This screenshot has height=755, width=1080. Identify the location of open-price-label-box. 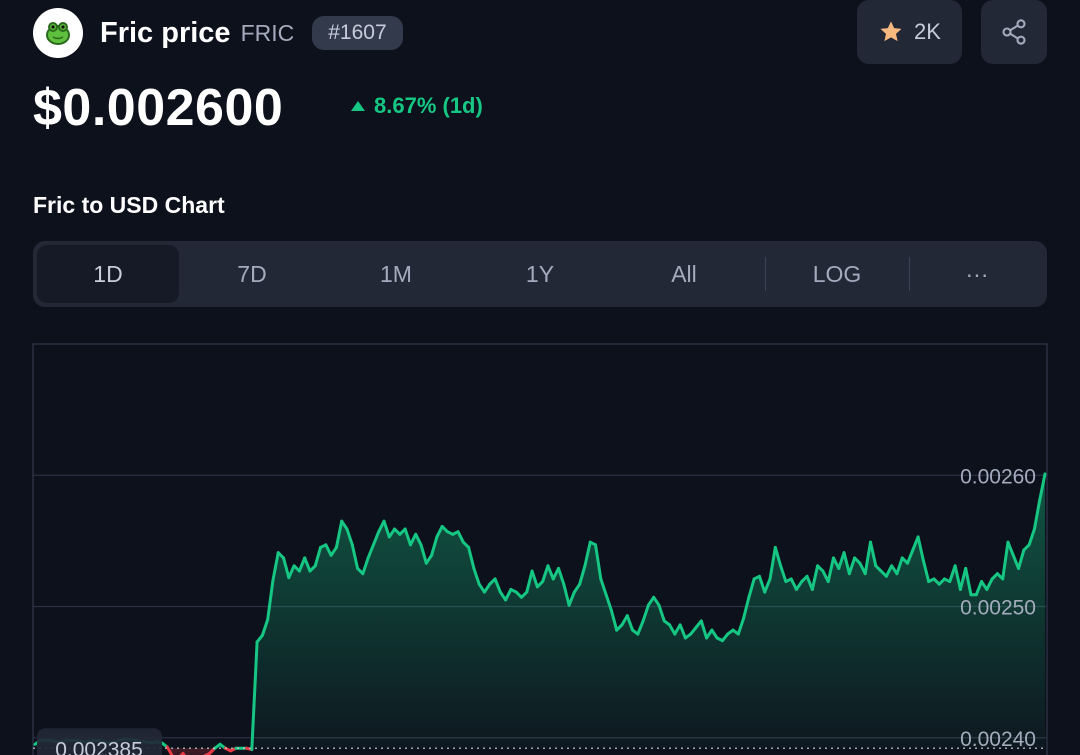
(99, 741).